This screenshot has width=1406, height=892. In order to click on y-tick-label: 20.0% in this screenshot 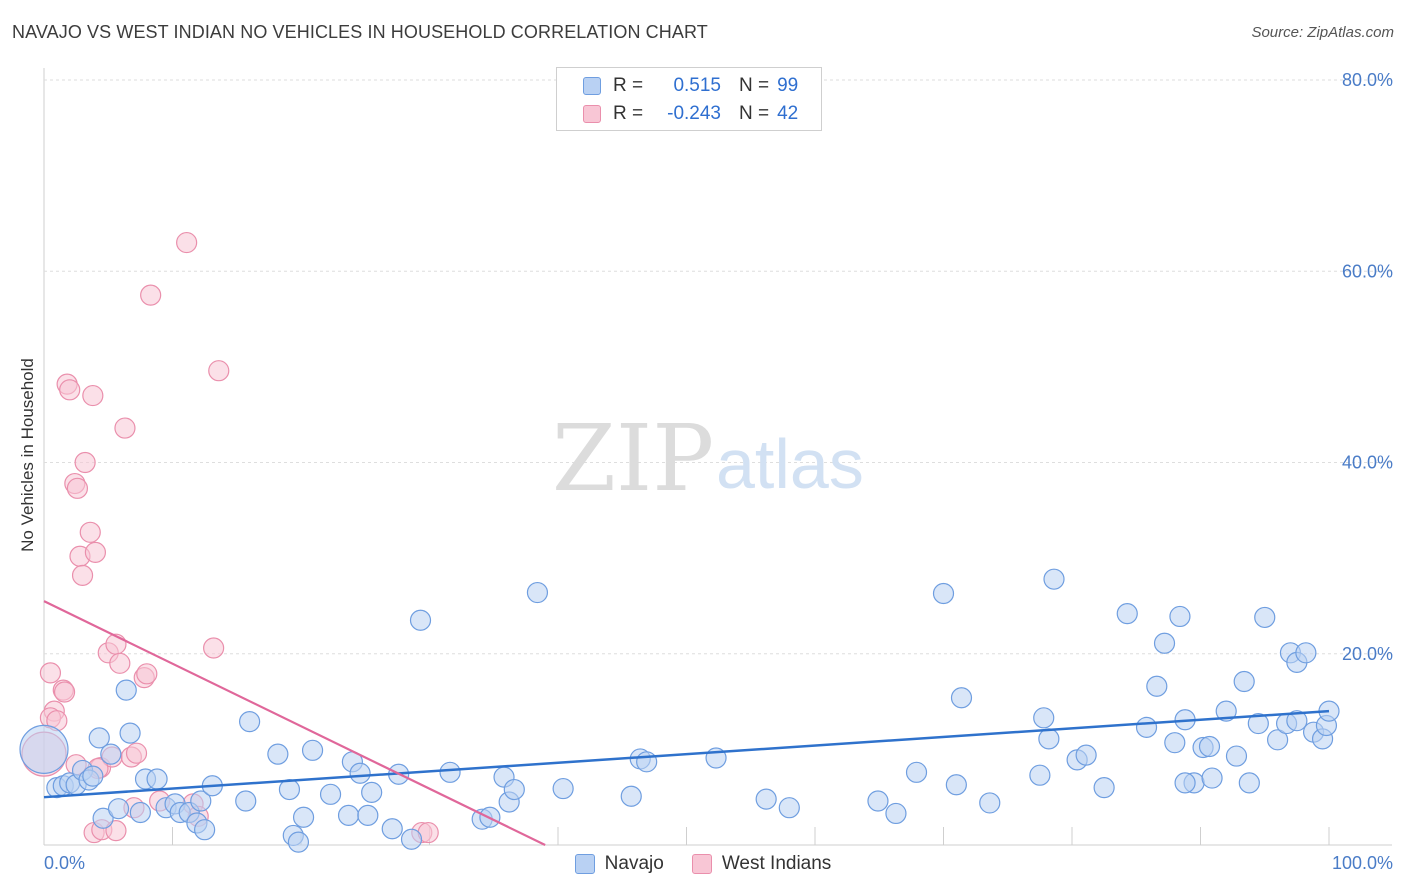, I will do `click(1367, 654)`.